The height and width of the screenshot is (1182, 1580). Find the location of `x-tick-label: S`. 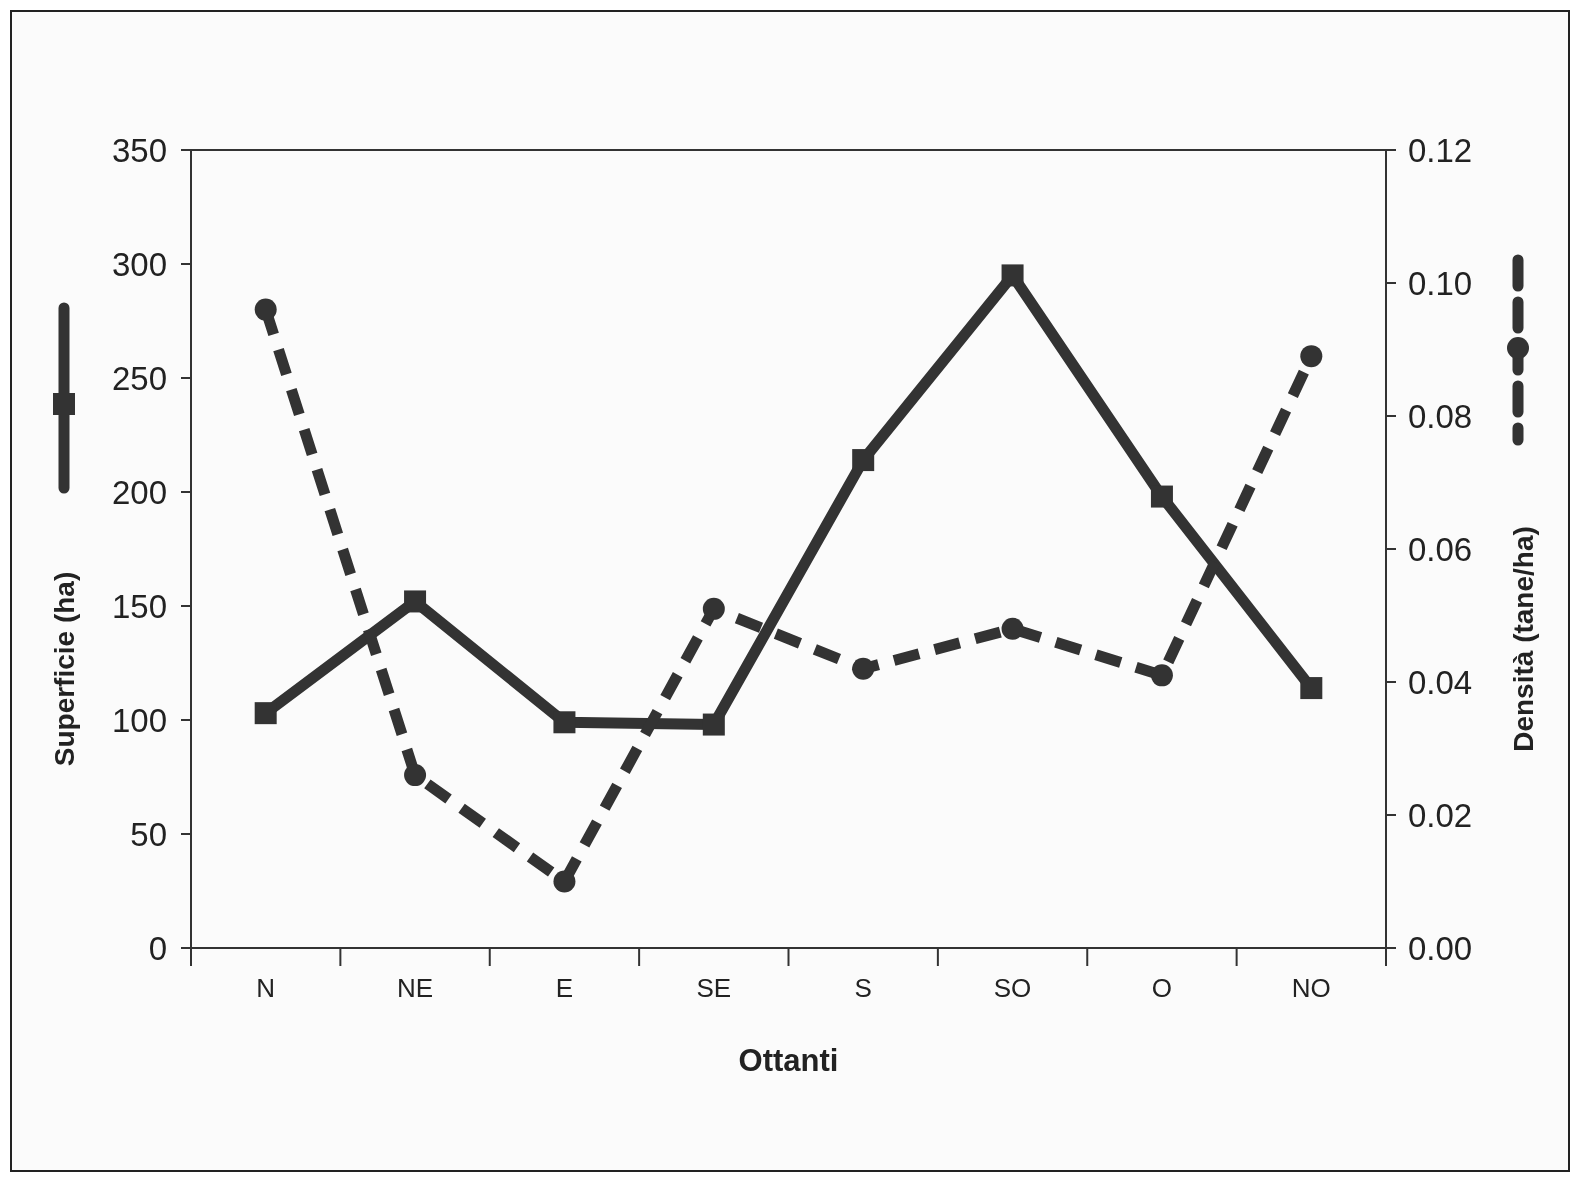

x-tick-label: S is located at coordinates (863, 988).